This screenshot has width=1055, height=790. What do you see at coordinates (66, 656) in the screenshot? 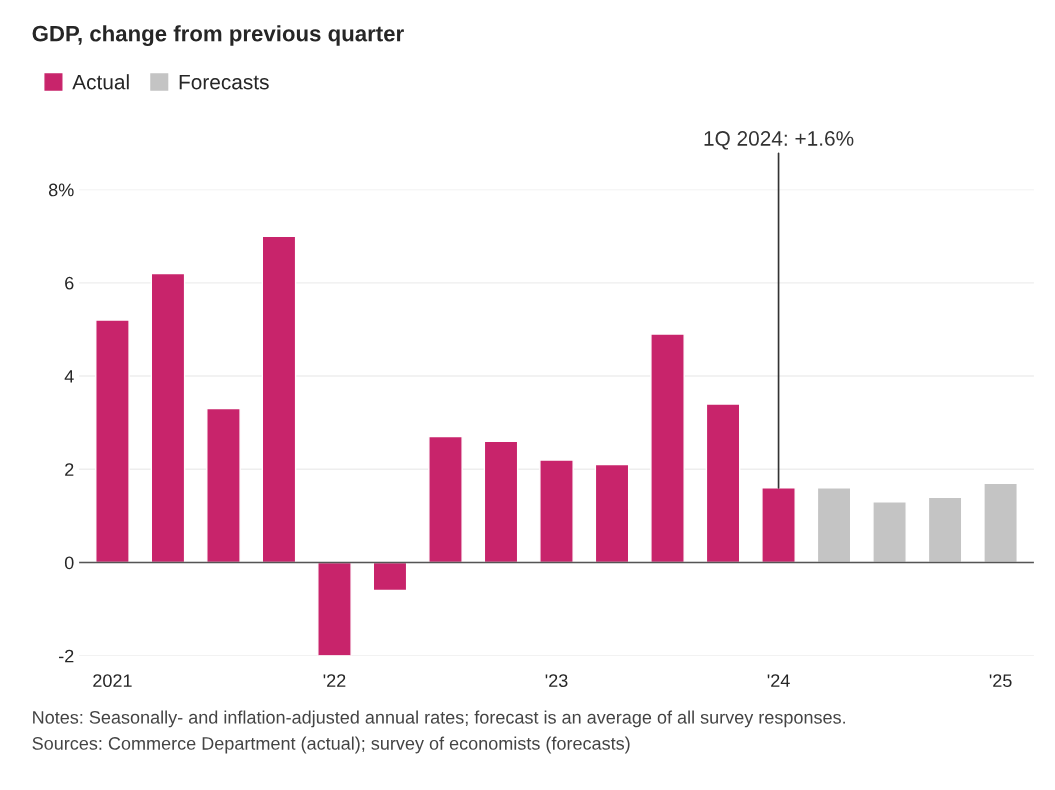
I see `y-tick-label: -2` at bounding box center [66, 656].